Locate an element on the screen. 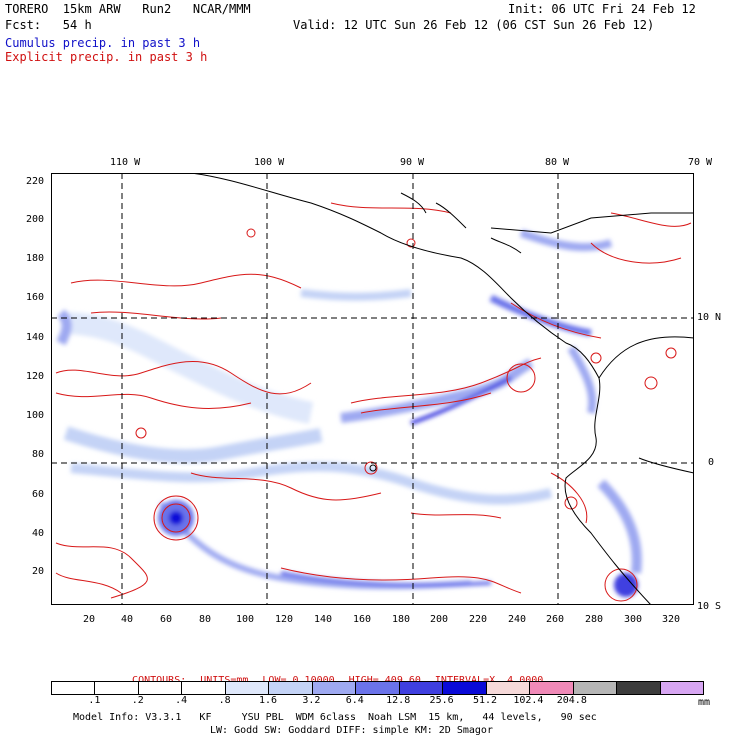 The image size is (740, 740). x-tick: 20 is located at coordinates (89, 619).